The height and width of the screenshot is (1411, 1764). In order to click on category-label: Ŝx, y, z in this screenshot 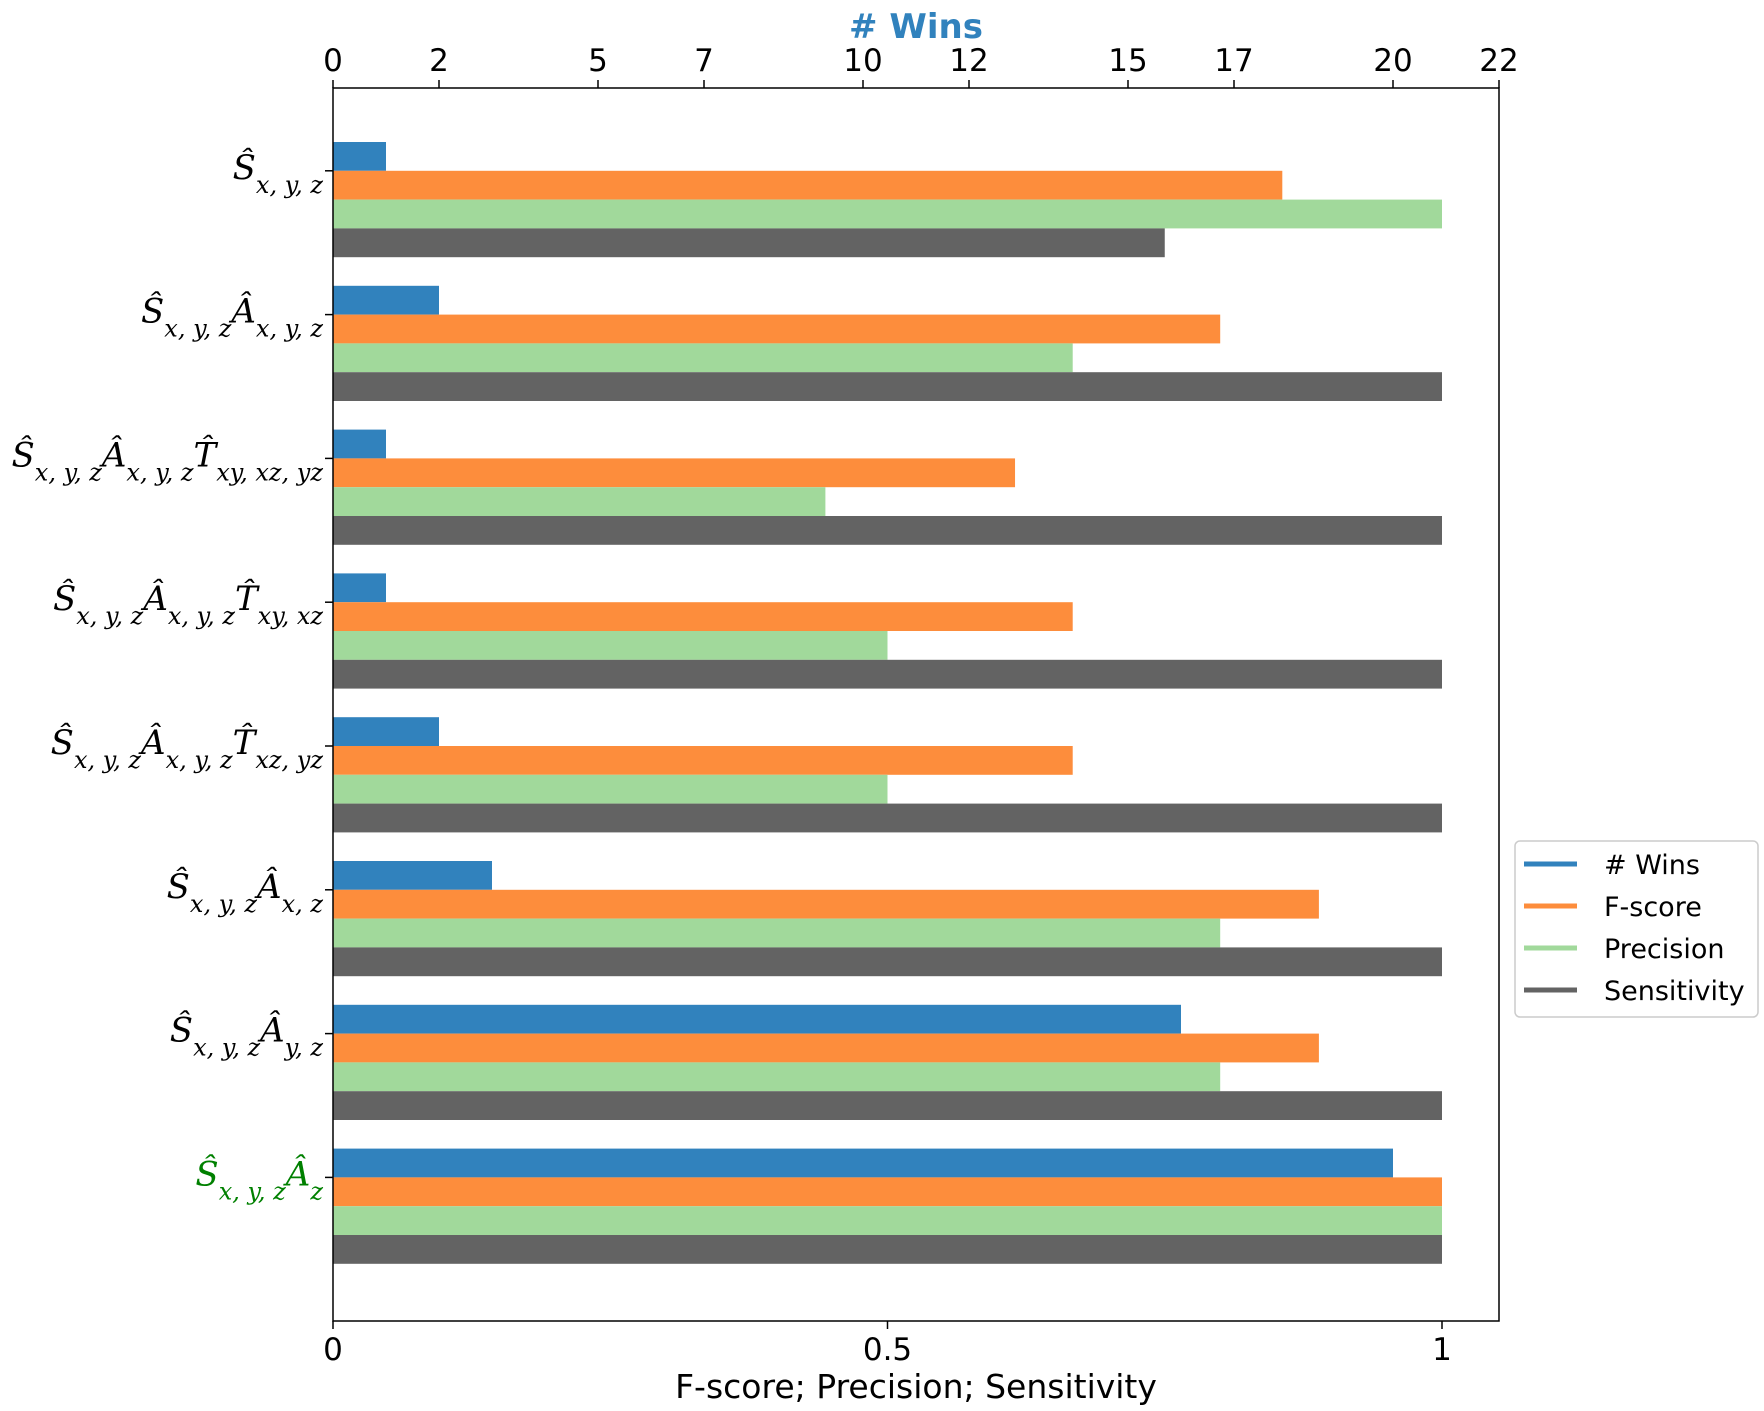, I will do `click(278, 173)`.